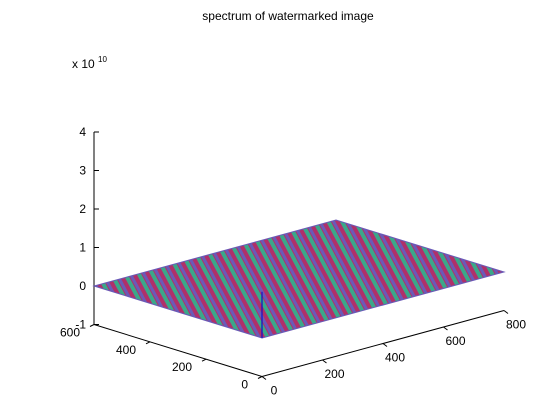 The width and height of the screenshot is (560, 420). I want to click on x-tick-label: 600, so click(455, 341).